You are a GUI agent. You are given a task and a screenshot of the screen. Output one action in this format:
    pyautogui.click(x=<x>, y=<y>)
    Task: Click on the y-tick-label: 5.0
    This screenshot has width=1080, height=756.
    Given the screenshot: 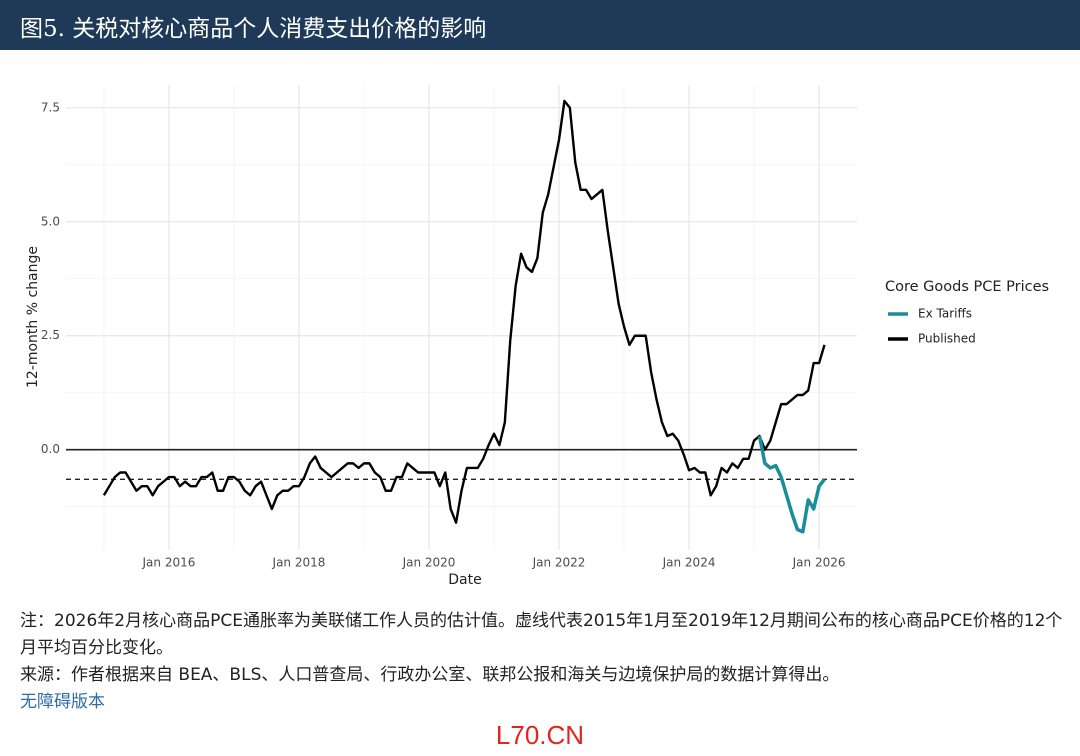 What is the action you would take?
    pyautogui.click(x=50, y=221)
    